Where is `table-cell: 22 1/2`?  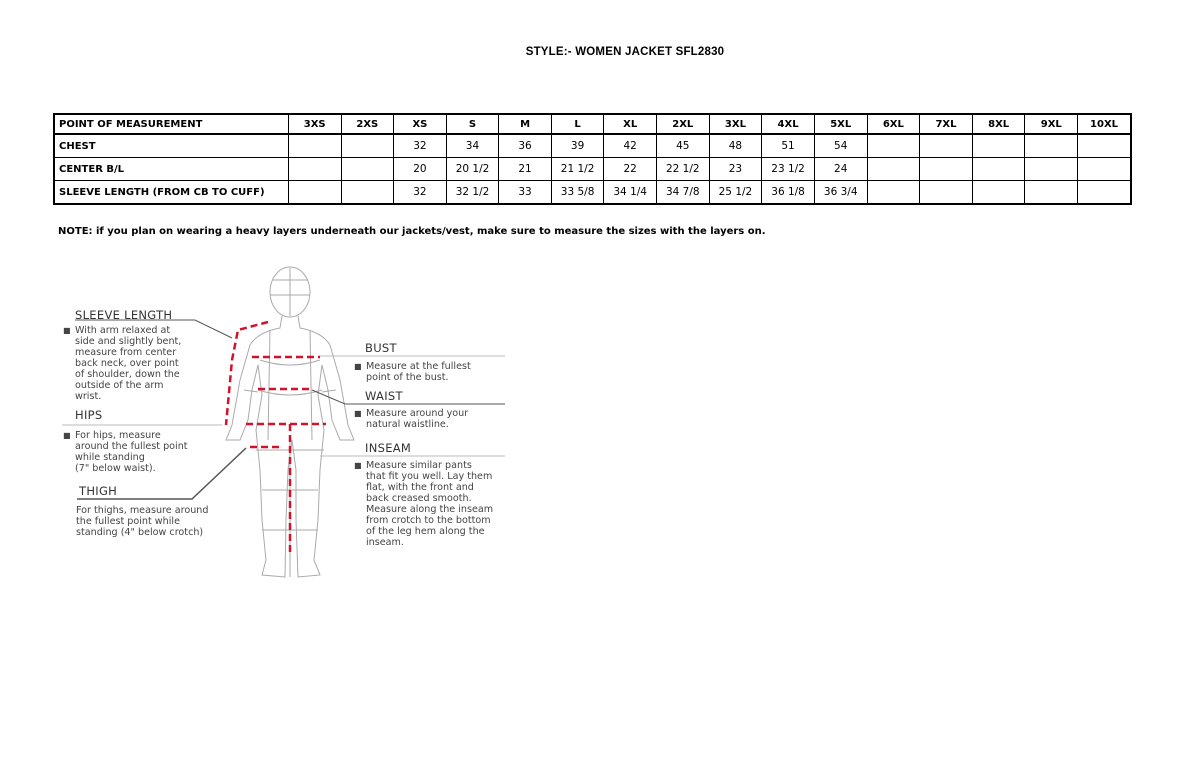
table-cell: 22 1/2 is located at coordinates (682, 169).